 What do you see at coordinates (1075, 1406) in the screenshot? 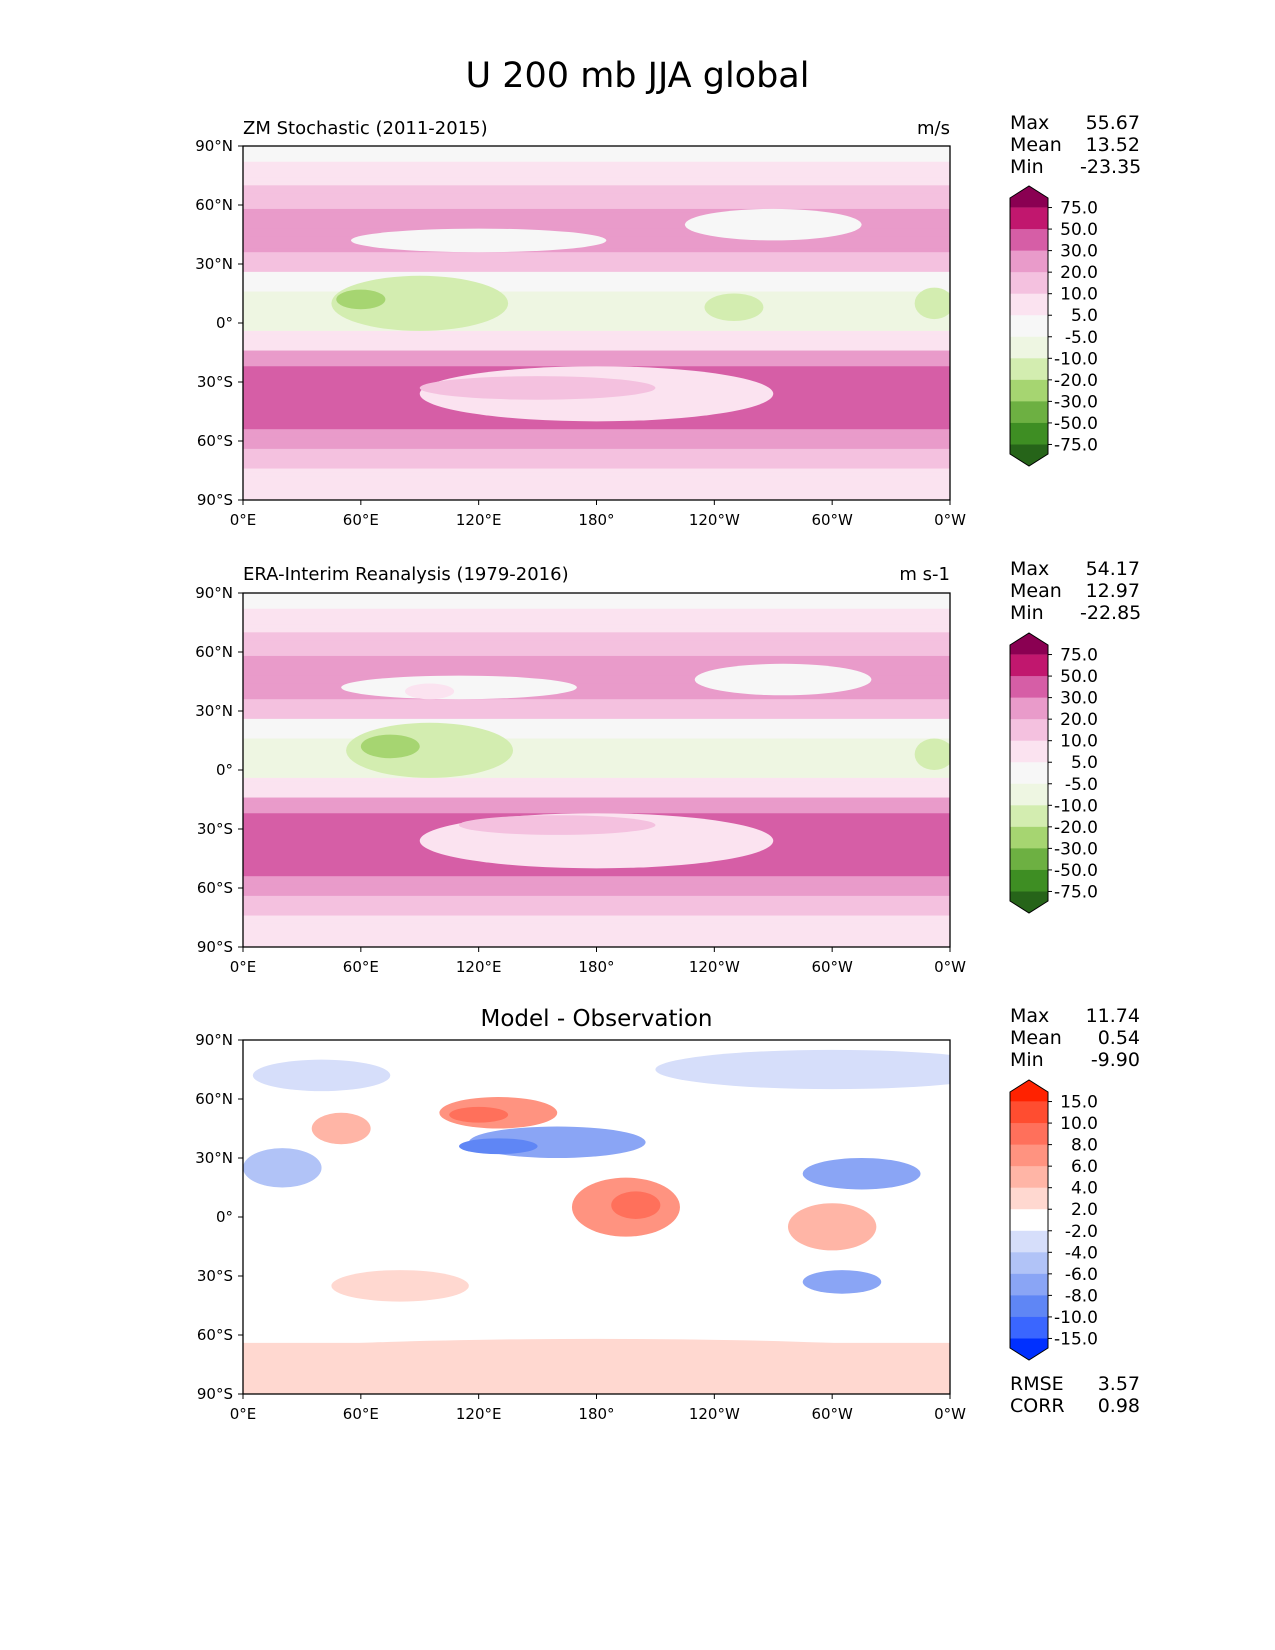
I see `stat-row: CORR 0.98` at bounding box center [1075, 1406].